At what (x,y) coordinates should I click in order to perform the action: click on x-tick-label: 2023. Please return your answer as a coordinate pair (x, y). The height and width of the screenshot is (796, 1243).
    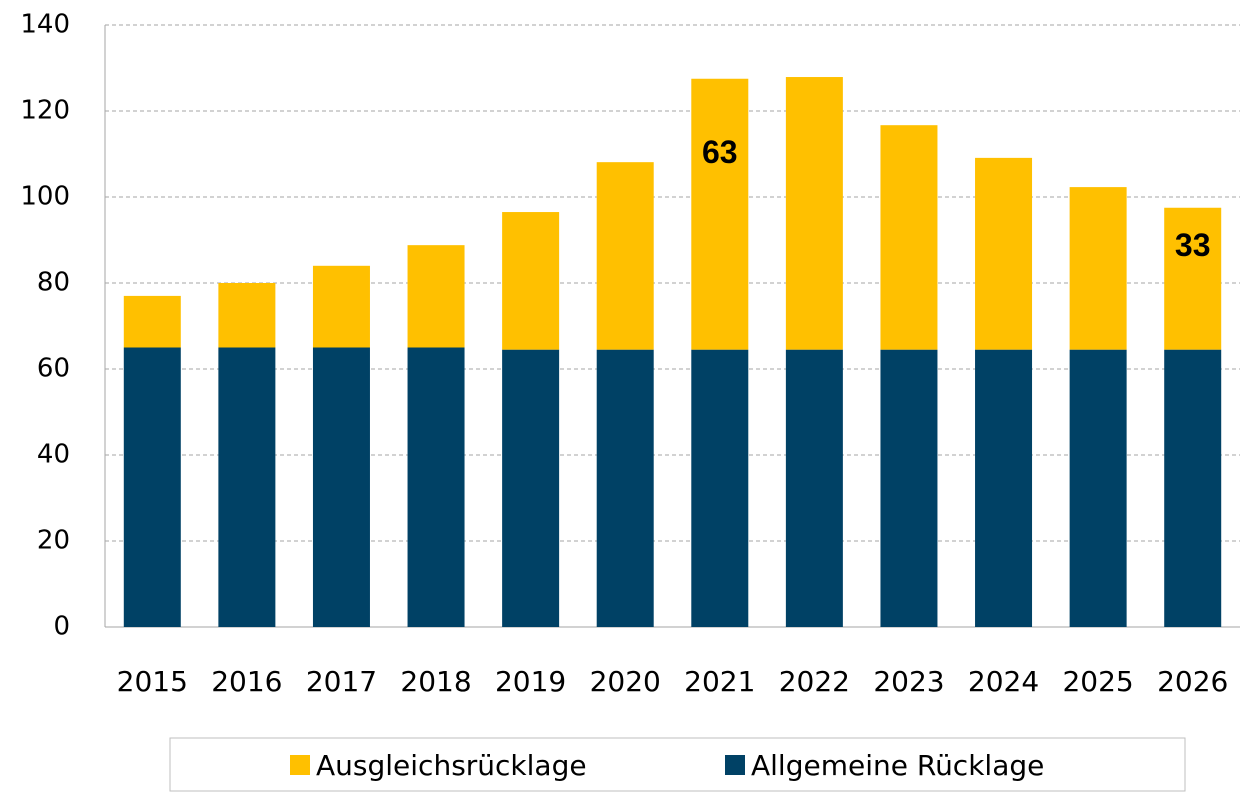
    Looking at the image, I should click on (908, 681).